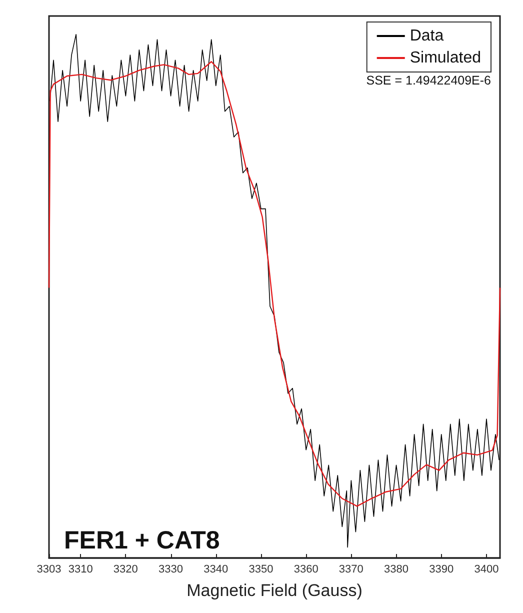  What do you see at coordinates (306, 570) in the screenshot?
I see `x-tick-label: 3360` at bounding box center [306, 570].